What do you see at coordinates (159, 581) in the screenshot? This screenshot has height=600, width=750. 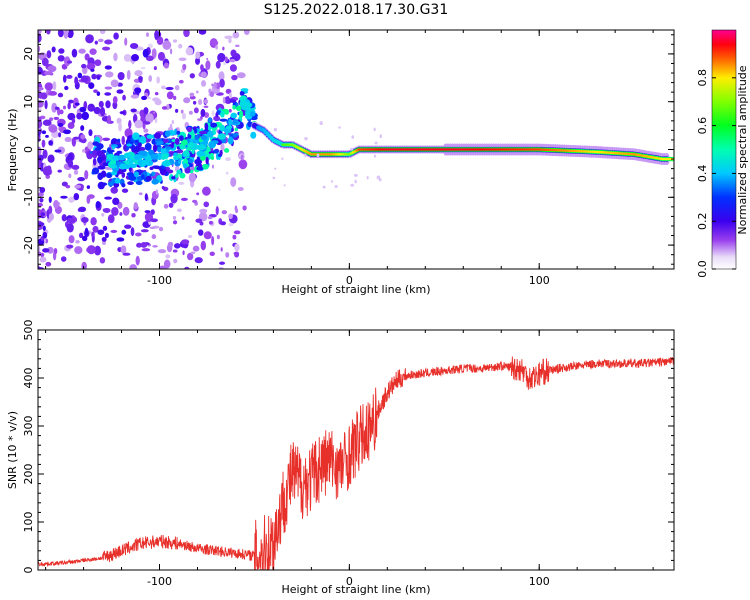 I see `x-tick-label: -100` at bounding box center [159, 581].